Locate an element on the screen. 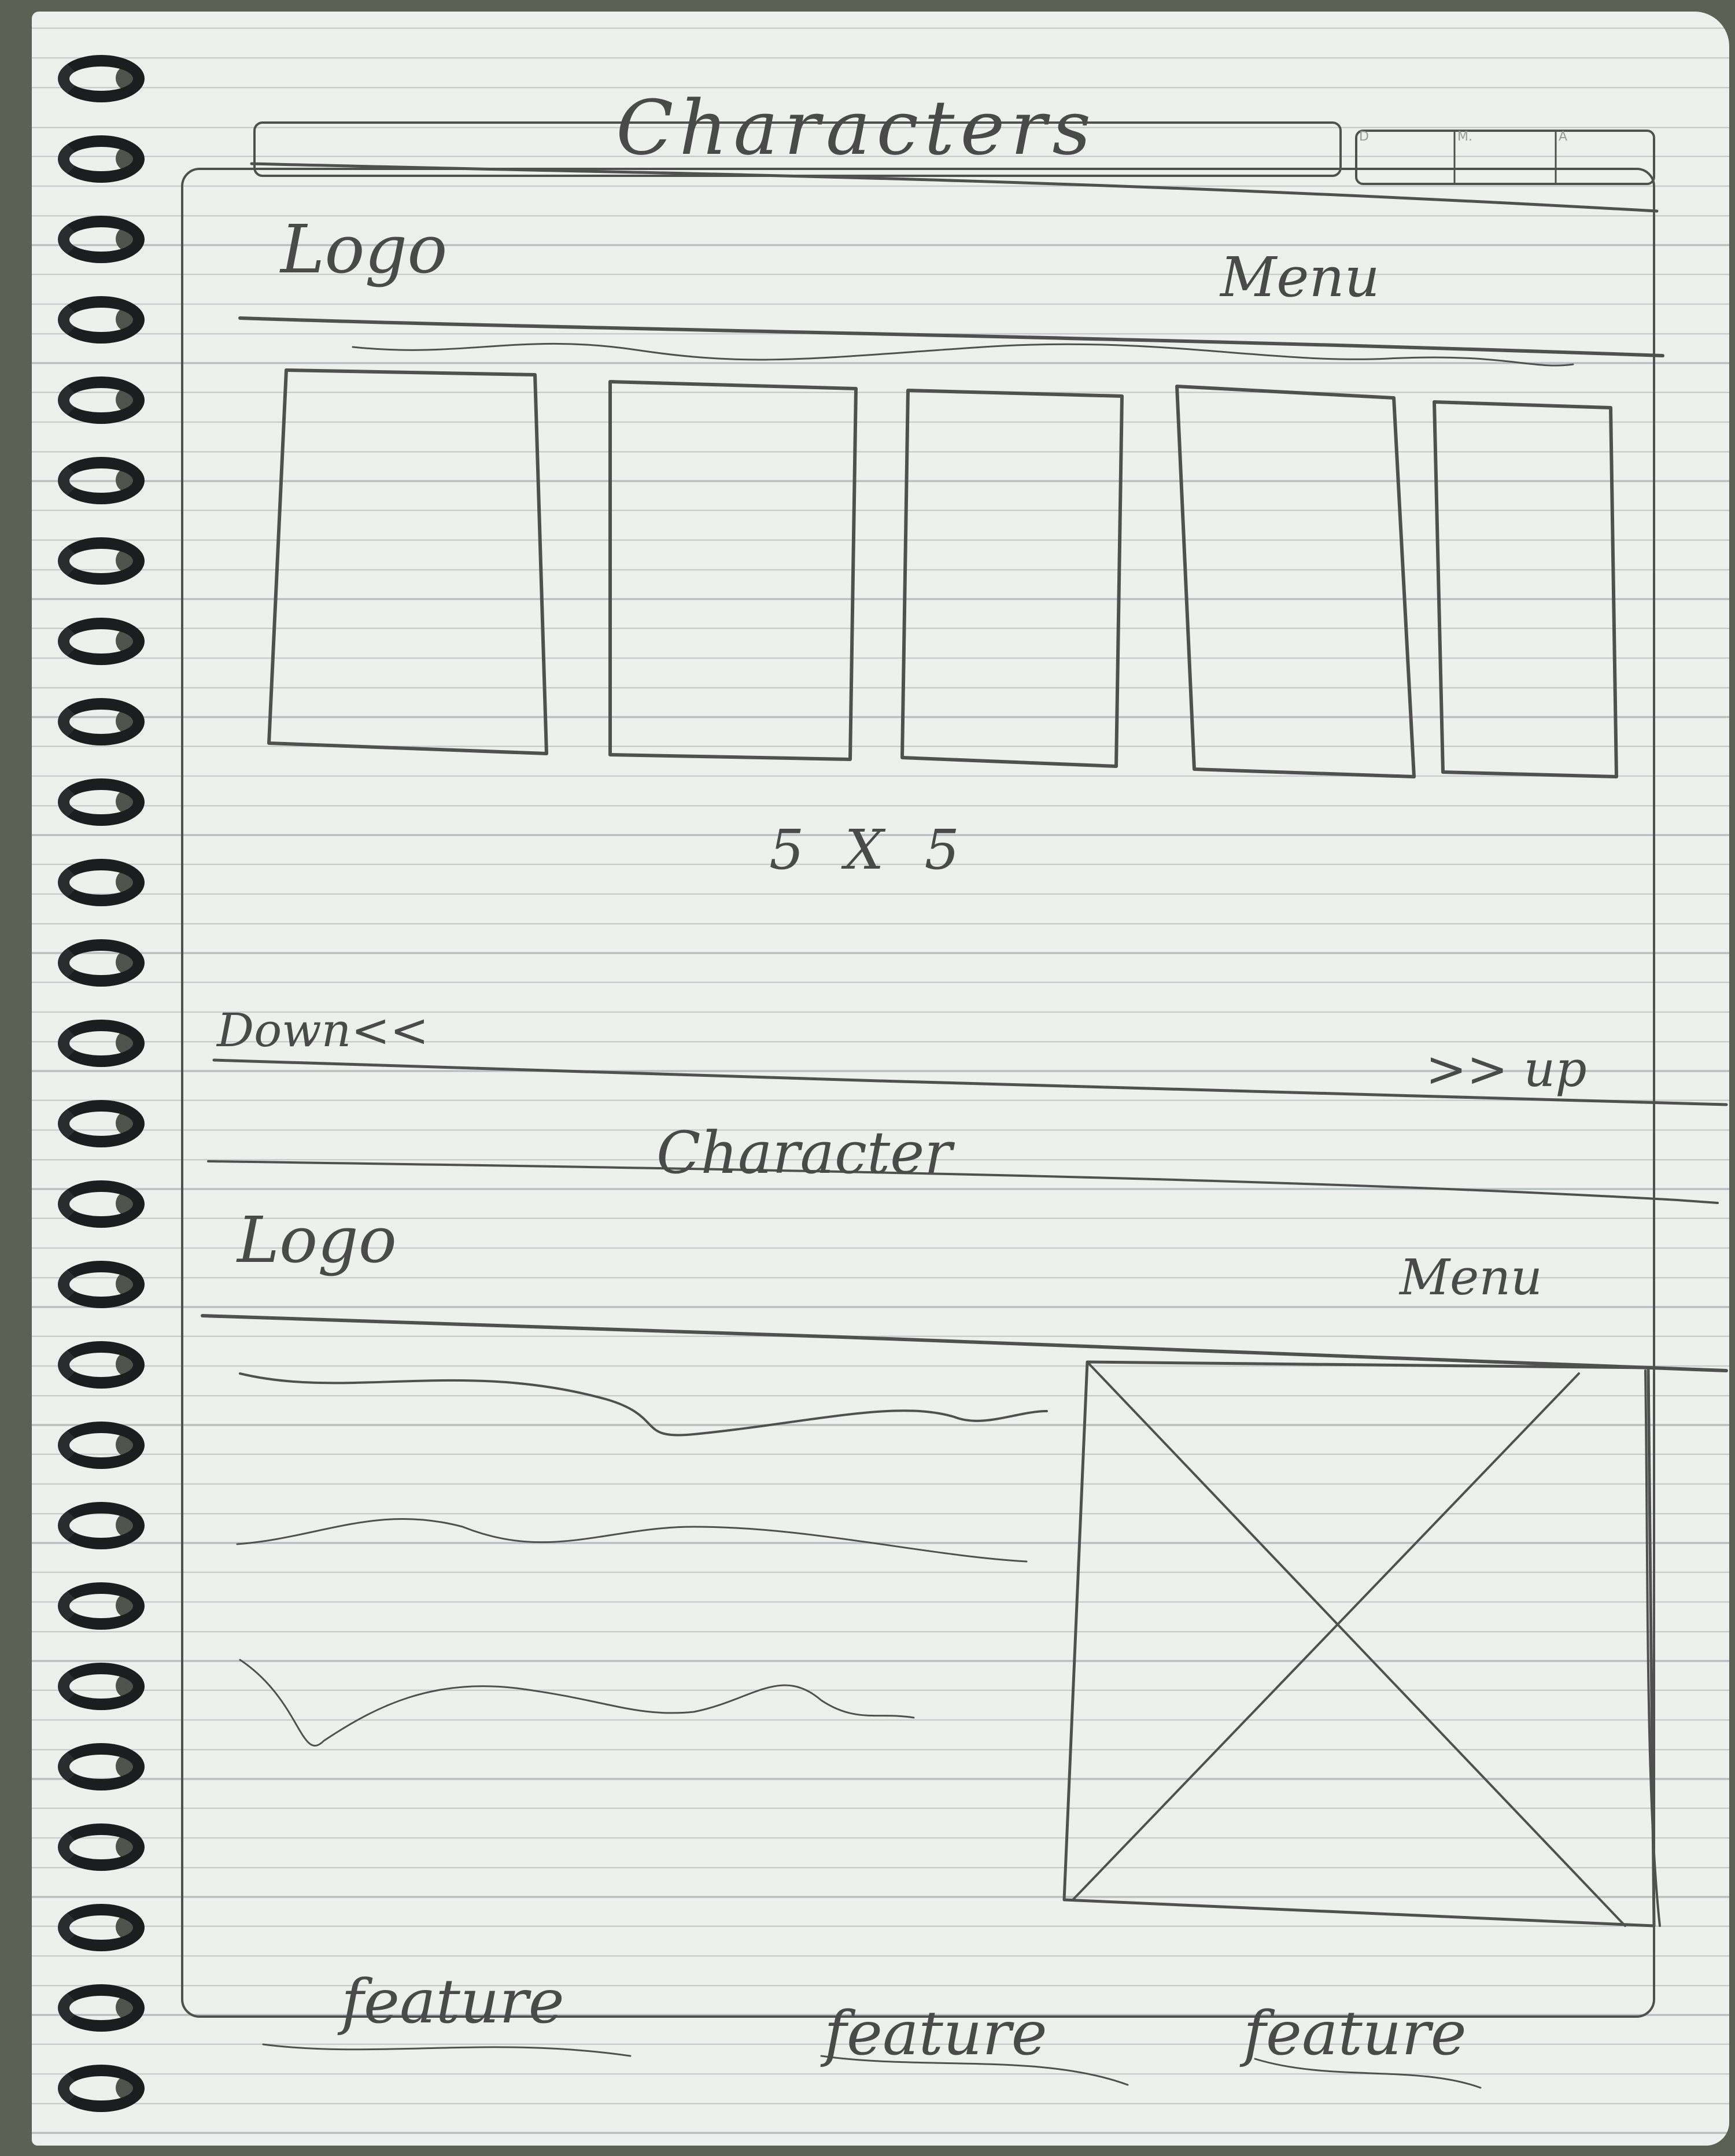 The width and height of the screenshot is (1735, 2156). logo: Logo is located at coordinates (364, 250).